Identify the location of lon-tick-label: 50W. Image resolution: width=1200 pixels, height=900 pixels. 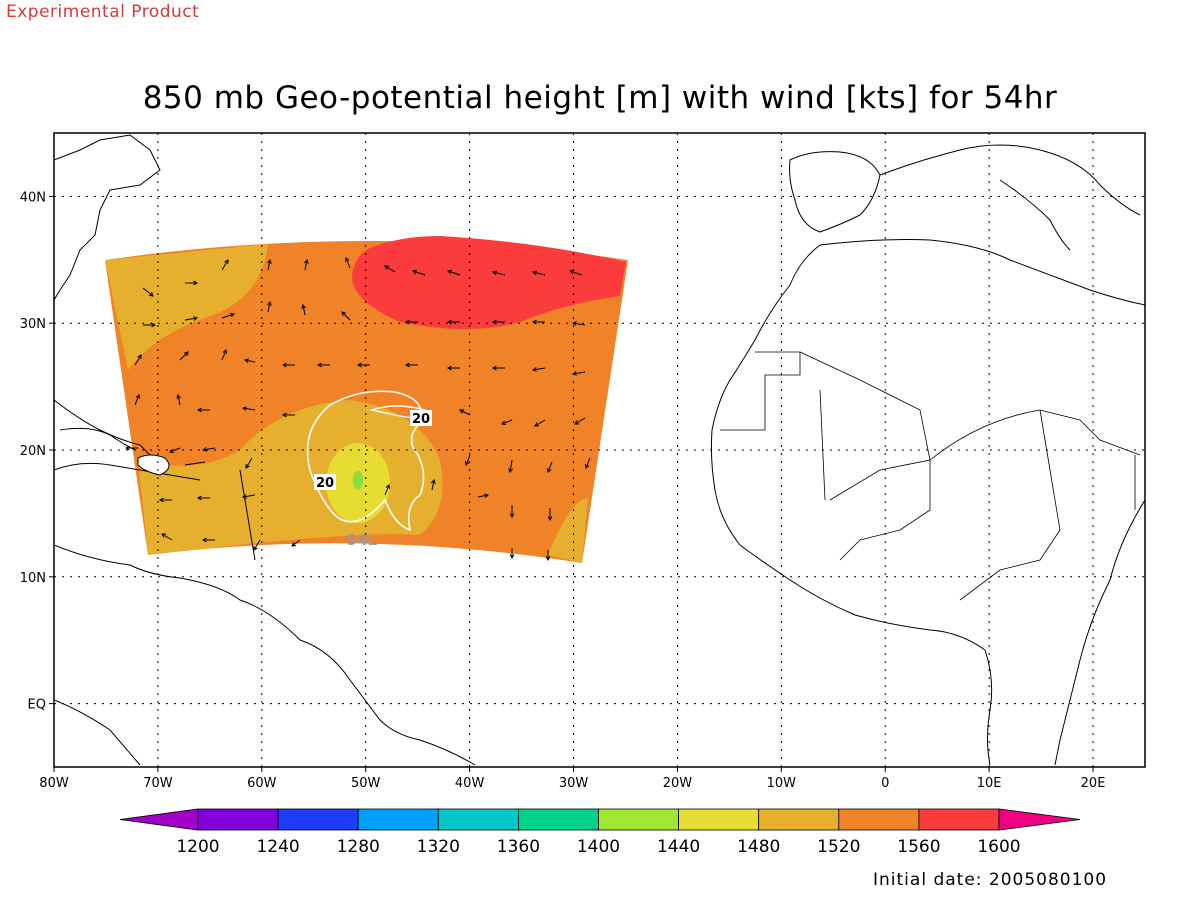
(366, 783).